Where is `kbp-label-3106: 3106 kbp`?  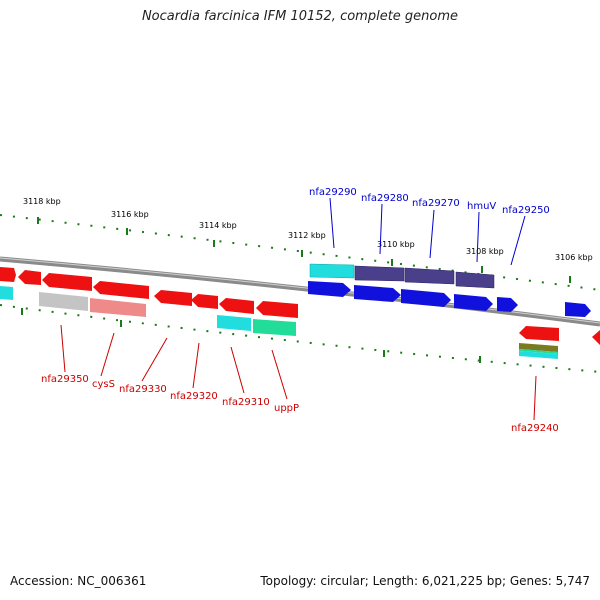
kbp-label-3106: 3106 kbp is located at coordinates (574, 257).